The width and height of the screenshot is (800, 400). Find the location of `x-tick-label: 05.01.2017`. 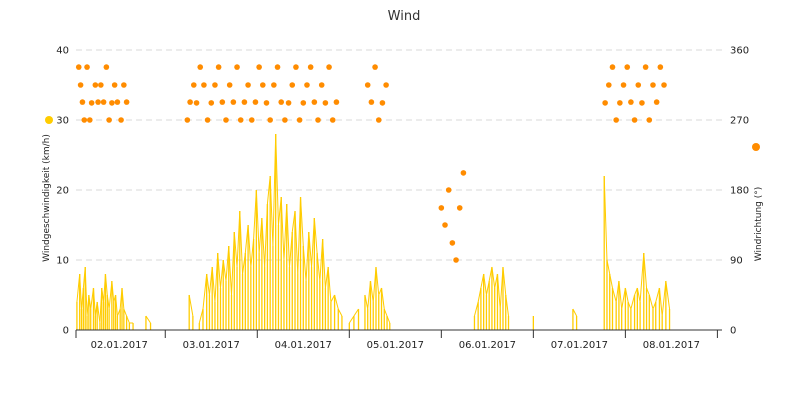

x-tick-label: 05.01.2017 is located at coordinates (395, 345).